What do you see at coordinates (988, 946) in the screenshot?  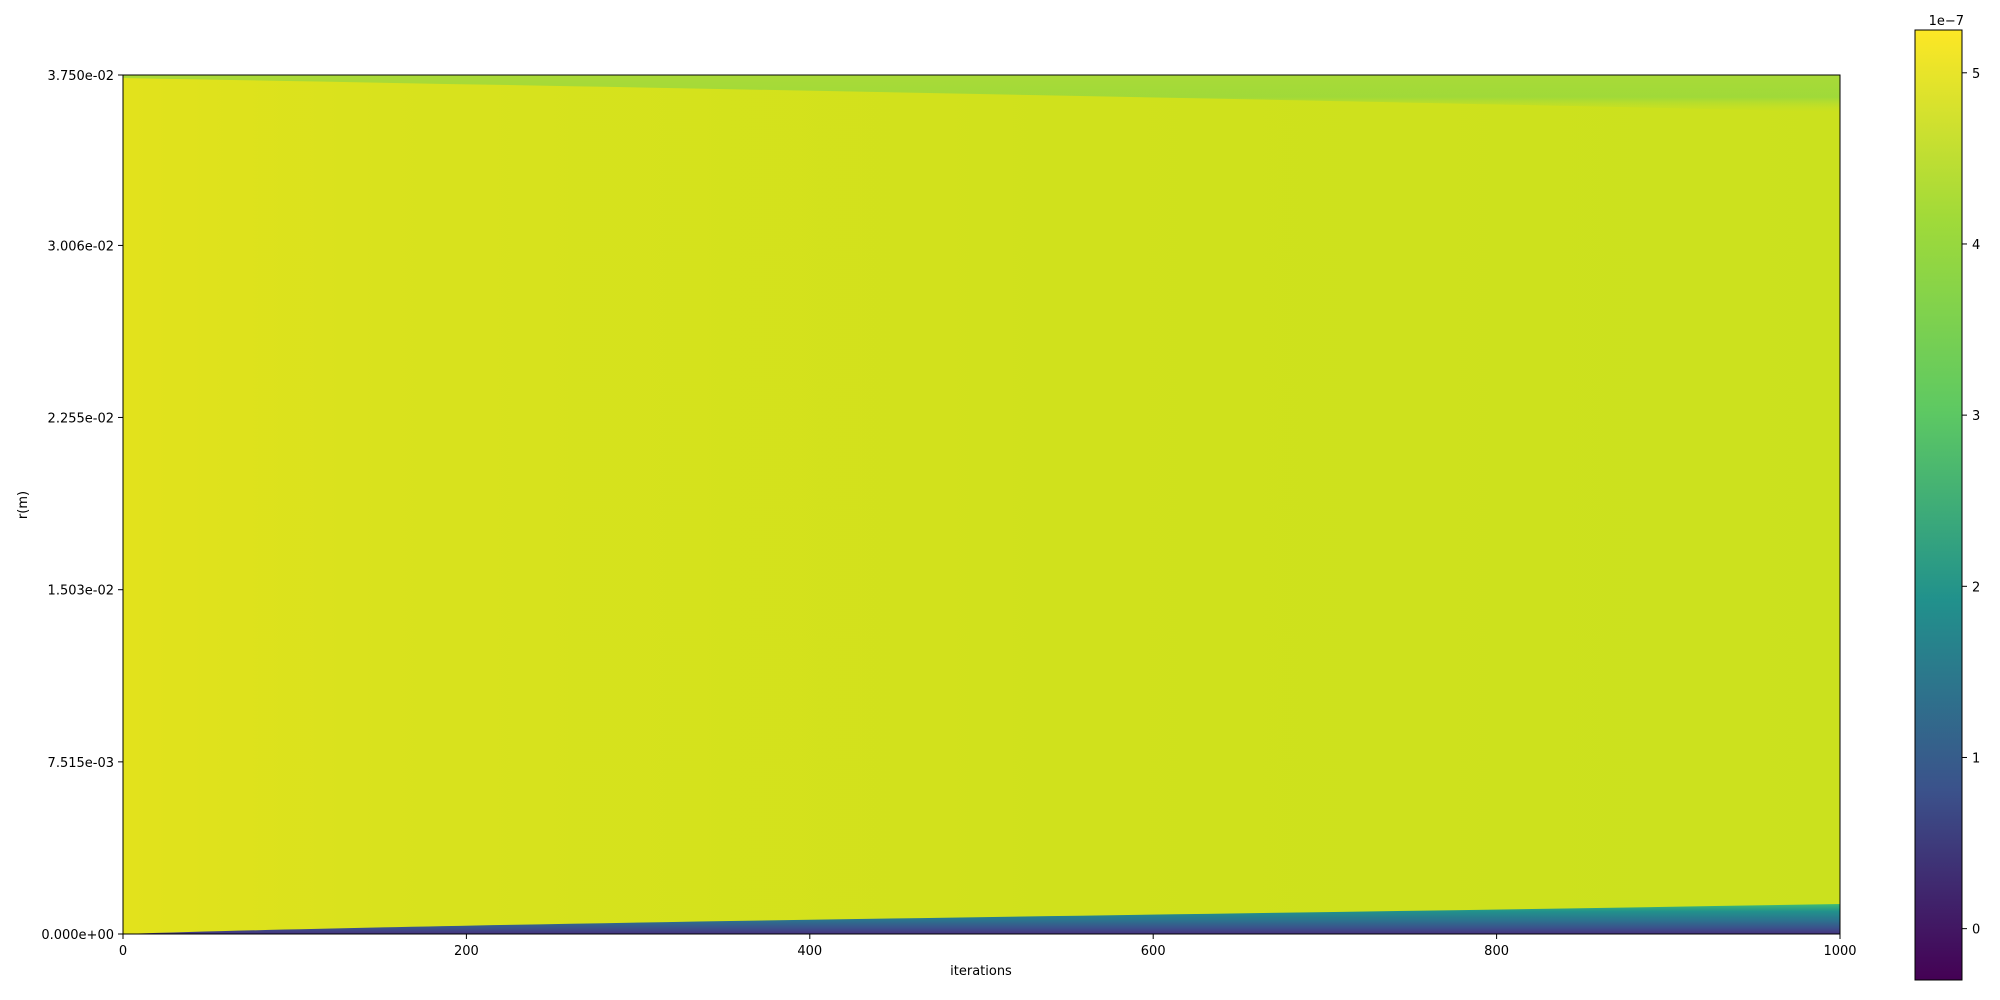 I see `x-axis-ticks: 0 200 400 600 800 1000` at bounding box center [988, 946].